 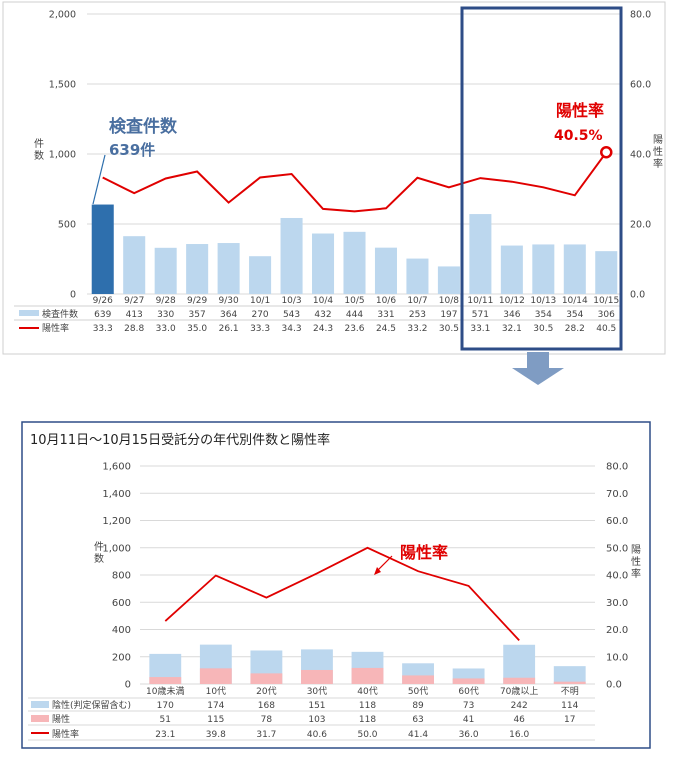 I want to click on top-ytick-left: 1,500, so click(x=62, y=85).